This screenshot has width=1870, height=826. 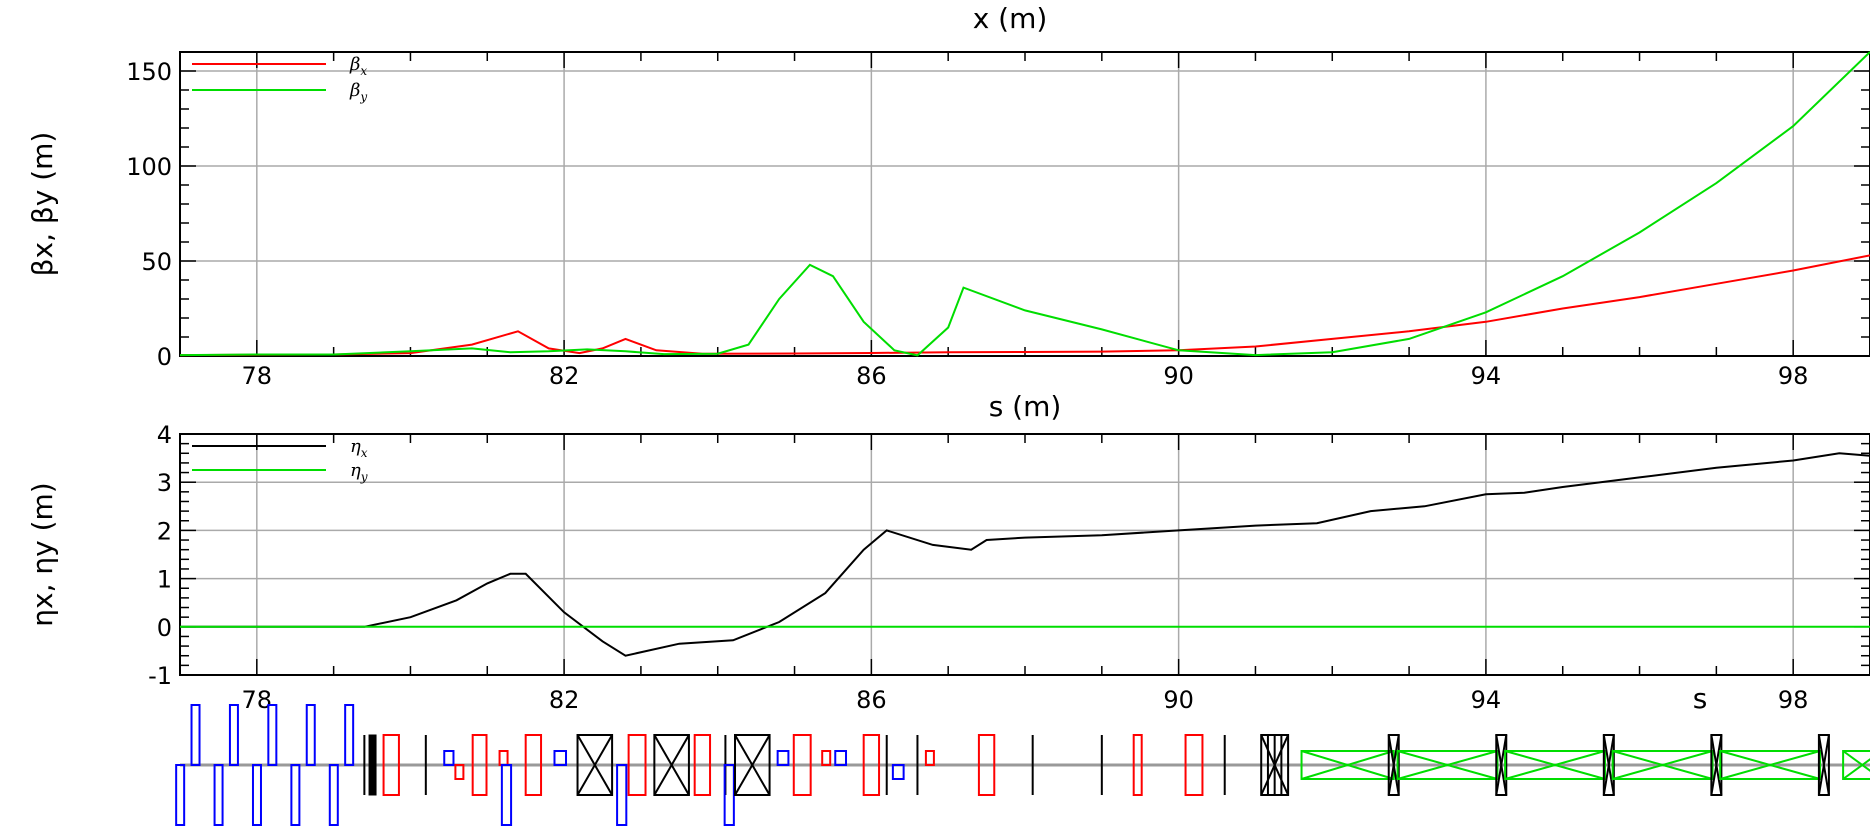 What do you see at coordinates (1025, 406) in the screenshot?
I see `x-axis-label: s (m)` at bounding box center [1025, 406].